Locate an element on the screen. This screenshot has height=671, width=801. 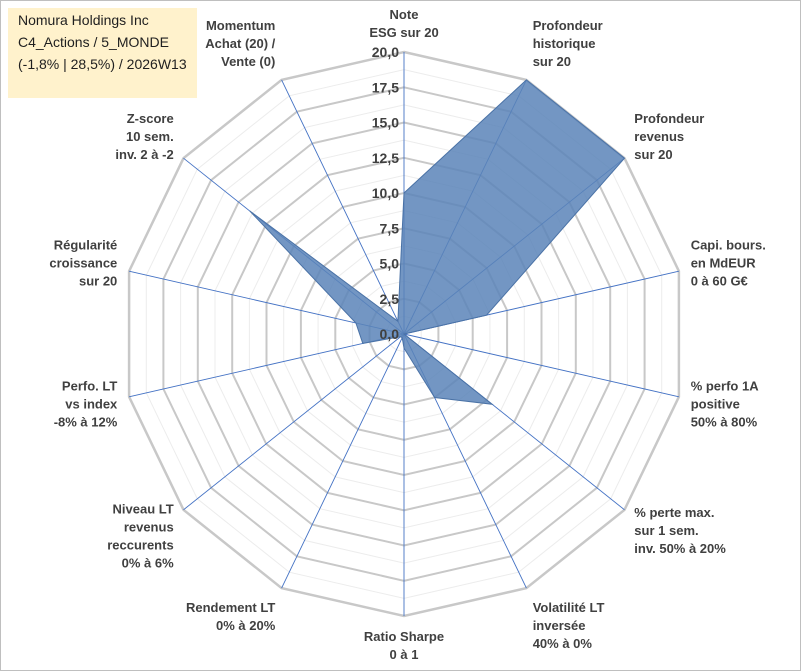
axis-label: Note ESG sur 20 is located at coordinates (403, 23).